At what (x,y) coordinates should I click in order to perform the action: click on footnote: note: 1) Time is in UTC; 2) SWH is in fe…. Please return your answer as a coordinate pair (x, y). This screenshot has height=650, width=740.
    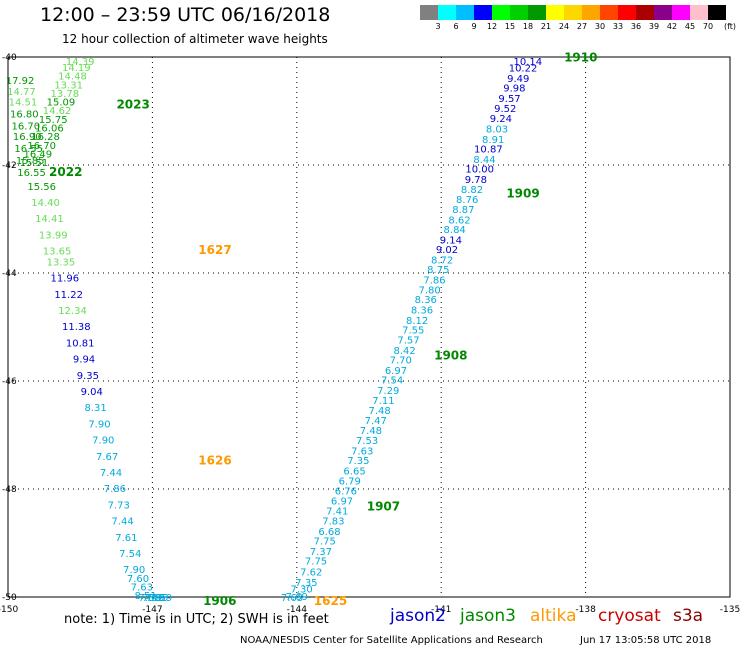
    Looking at the image, I should click on (196, 619).